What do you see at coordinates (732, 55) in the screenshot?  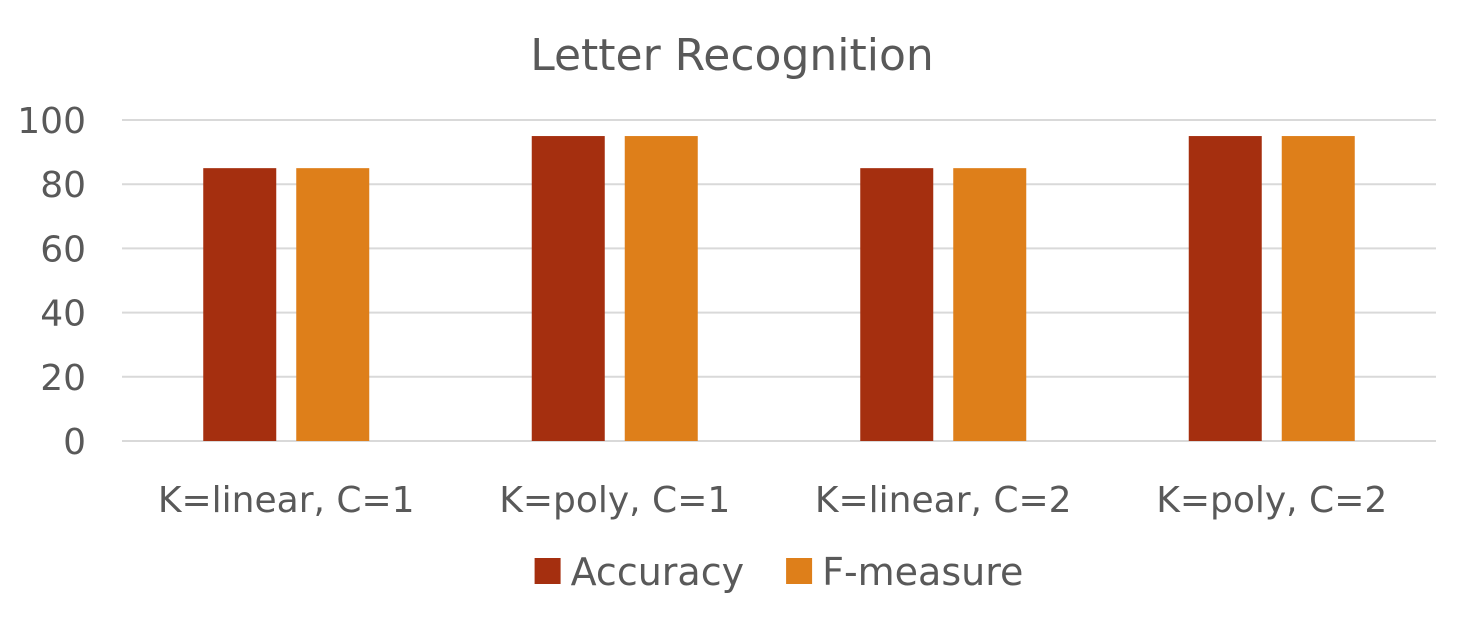 I see `chart-title: Letter Recognition` at bounding box center [732, 55].